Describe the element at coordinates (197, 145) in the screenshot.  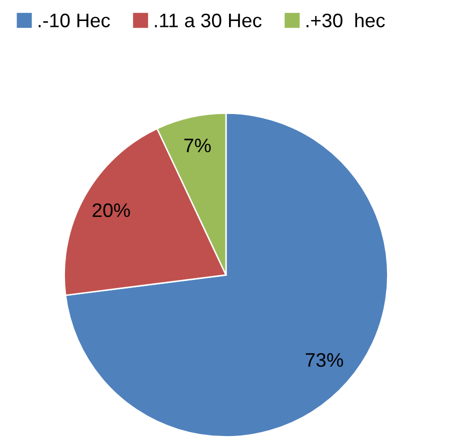
I see `data-label: 7%` at that location.